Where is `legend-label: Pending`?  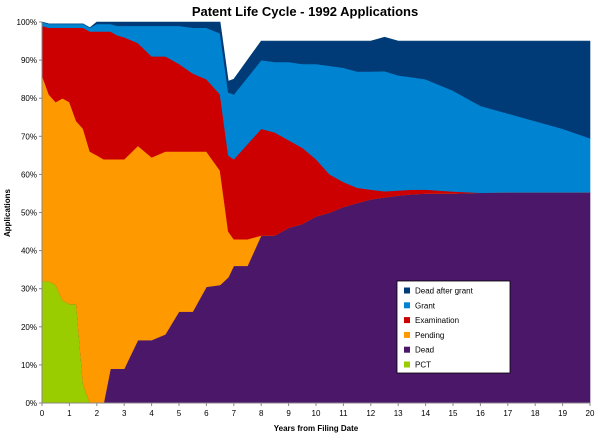 legend-label: Pending is located at coordinates (429, 335).